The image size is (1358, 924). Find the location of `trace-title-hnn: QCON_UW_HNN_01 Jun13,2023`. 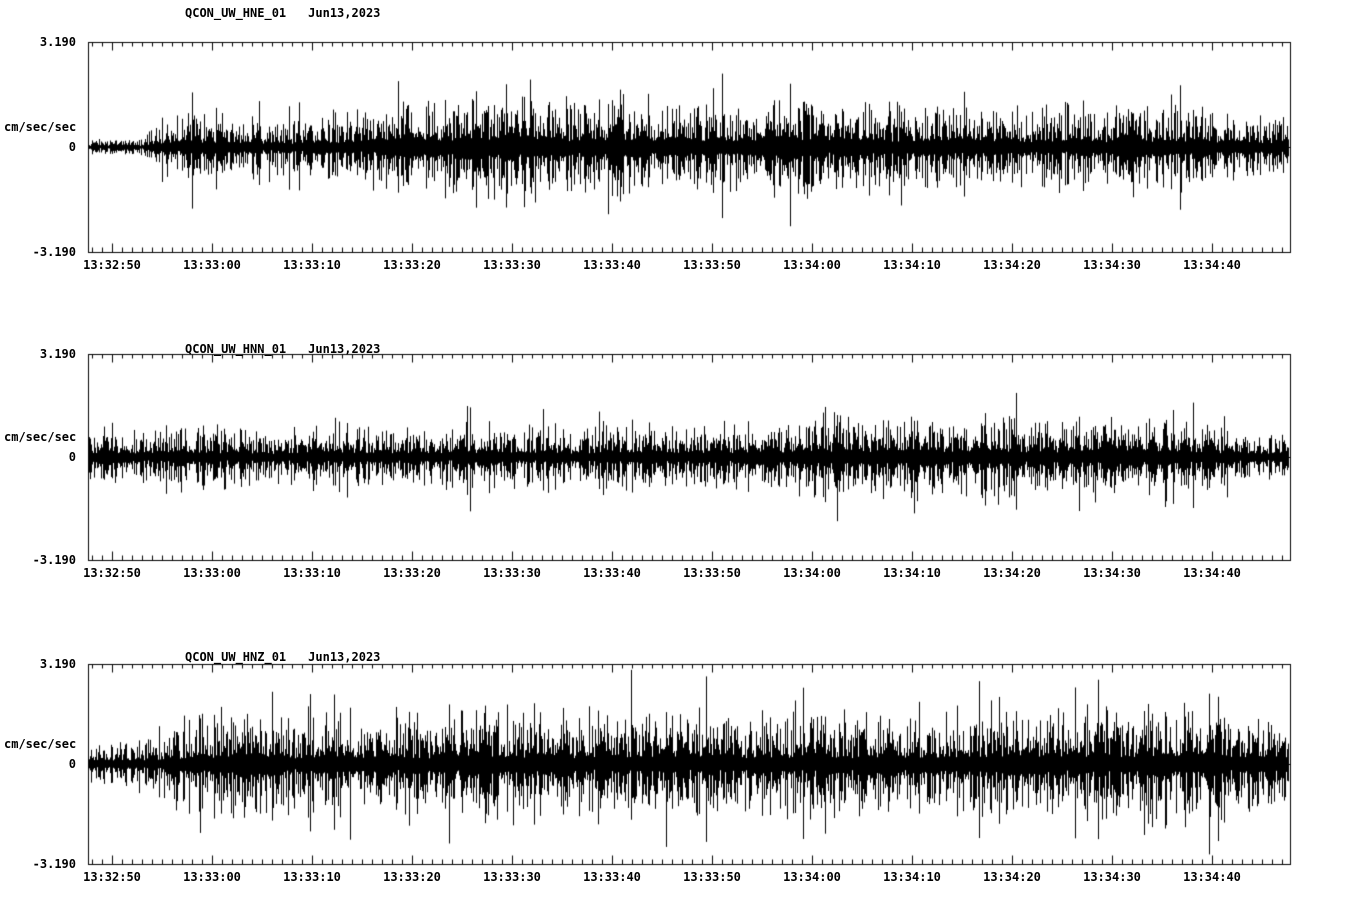

trace-title-hnn: QCON_UW_HNN_01 Jun13,2023 is located at coordinates (282, 349).